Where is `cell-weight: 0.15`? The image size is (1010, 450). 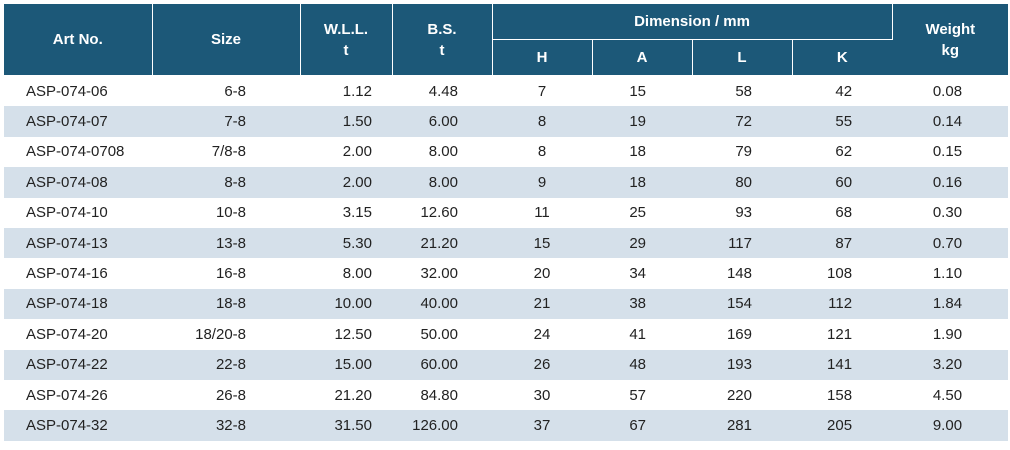
cell-weight: 0.15 is located at coordinates (950, 152).